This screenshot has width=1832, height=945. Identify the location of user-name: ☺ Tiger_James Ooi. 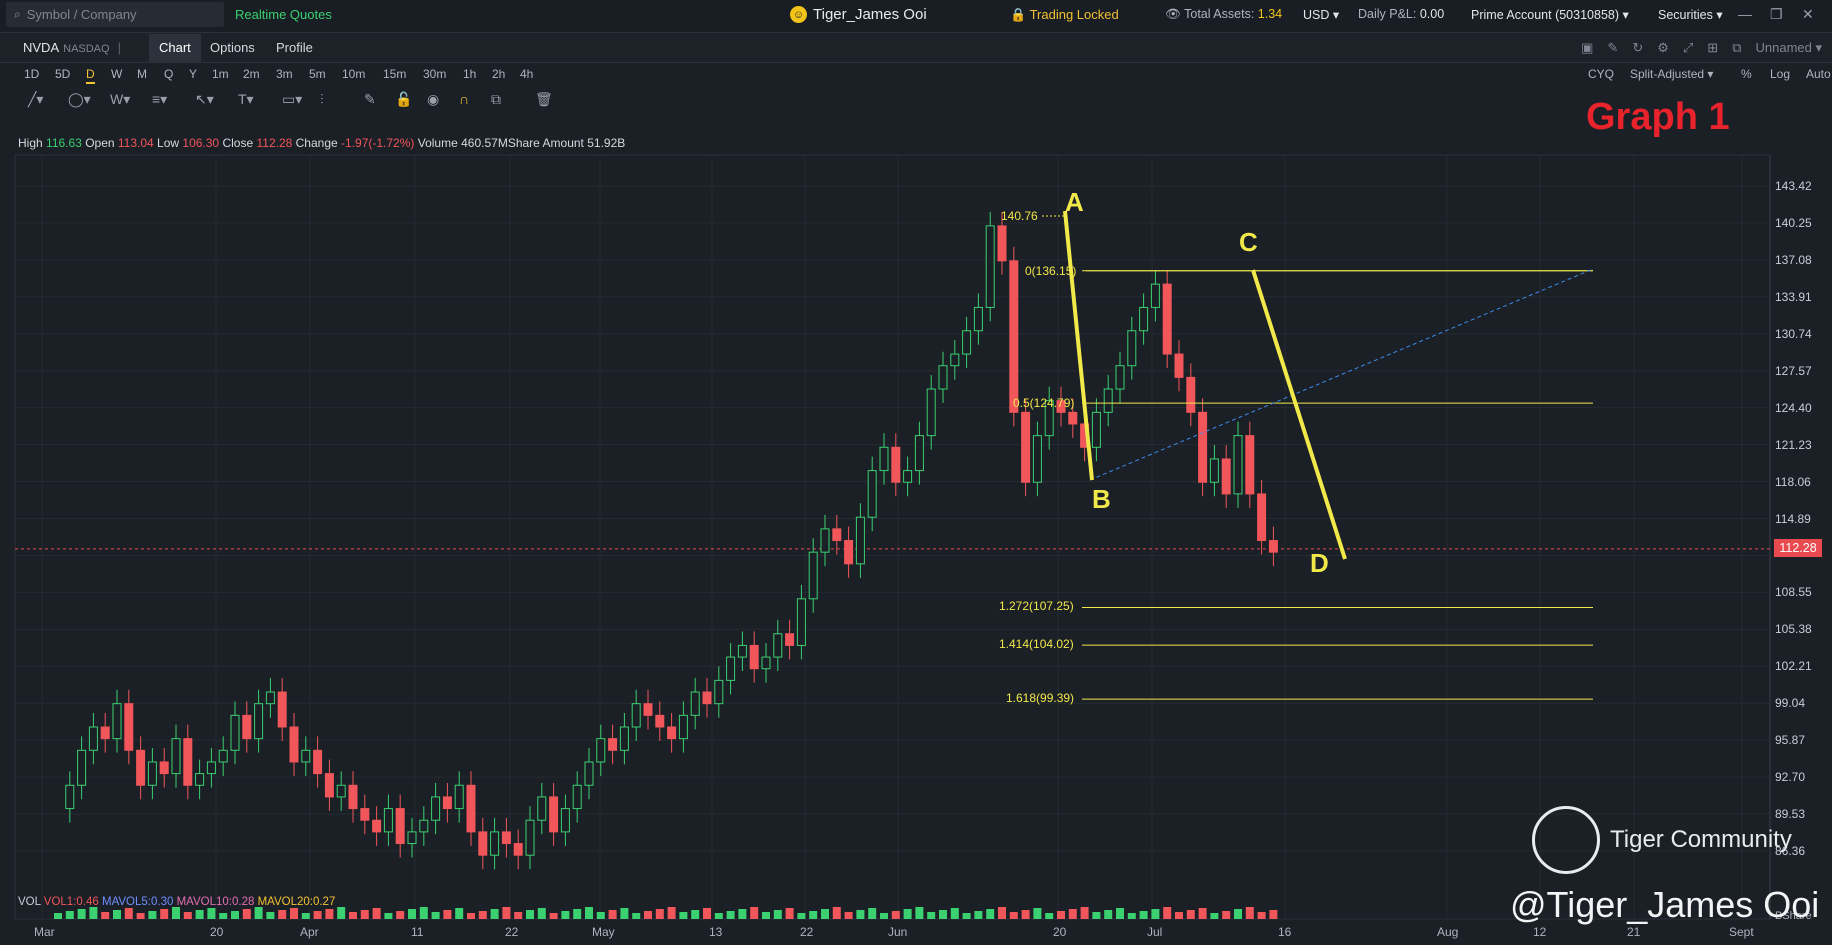
(858, 14).